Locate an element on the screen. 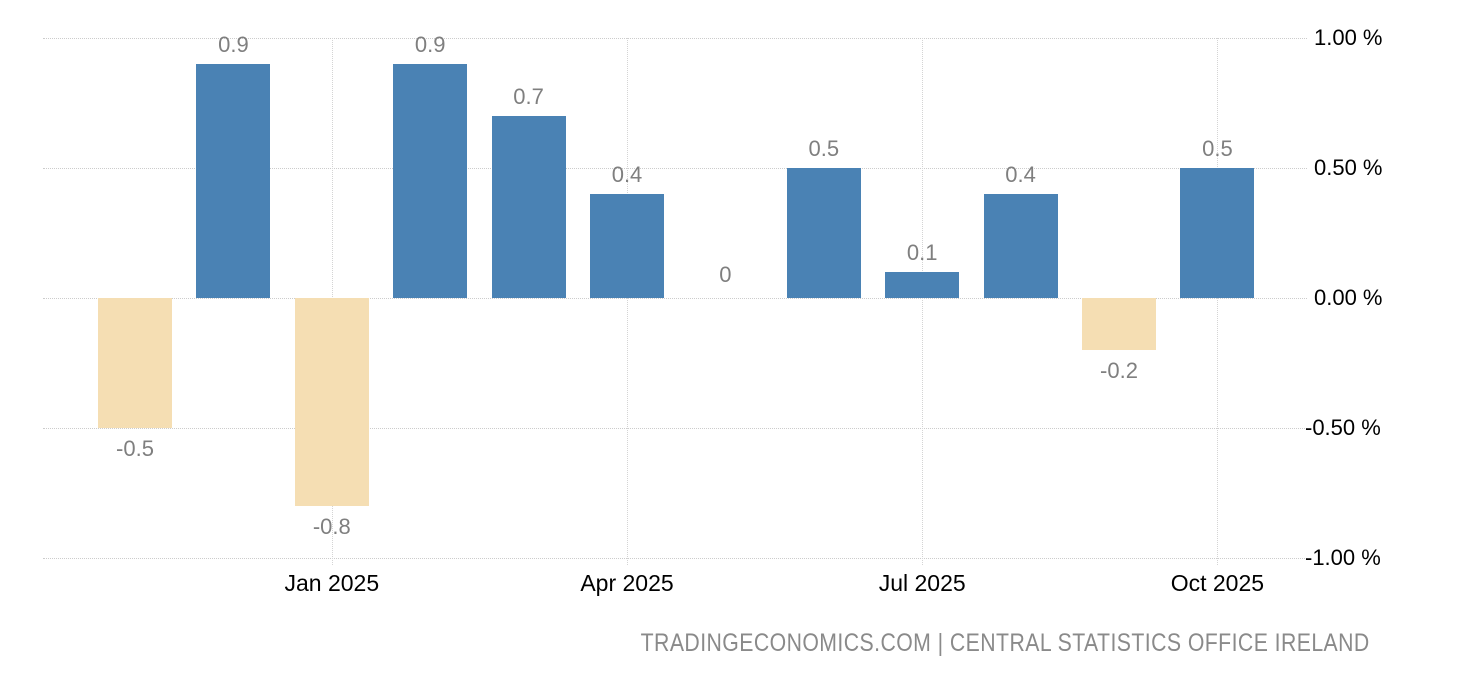  bar-aug-2025 is located at coordinates (1020, 246).